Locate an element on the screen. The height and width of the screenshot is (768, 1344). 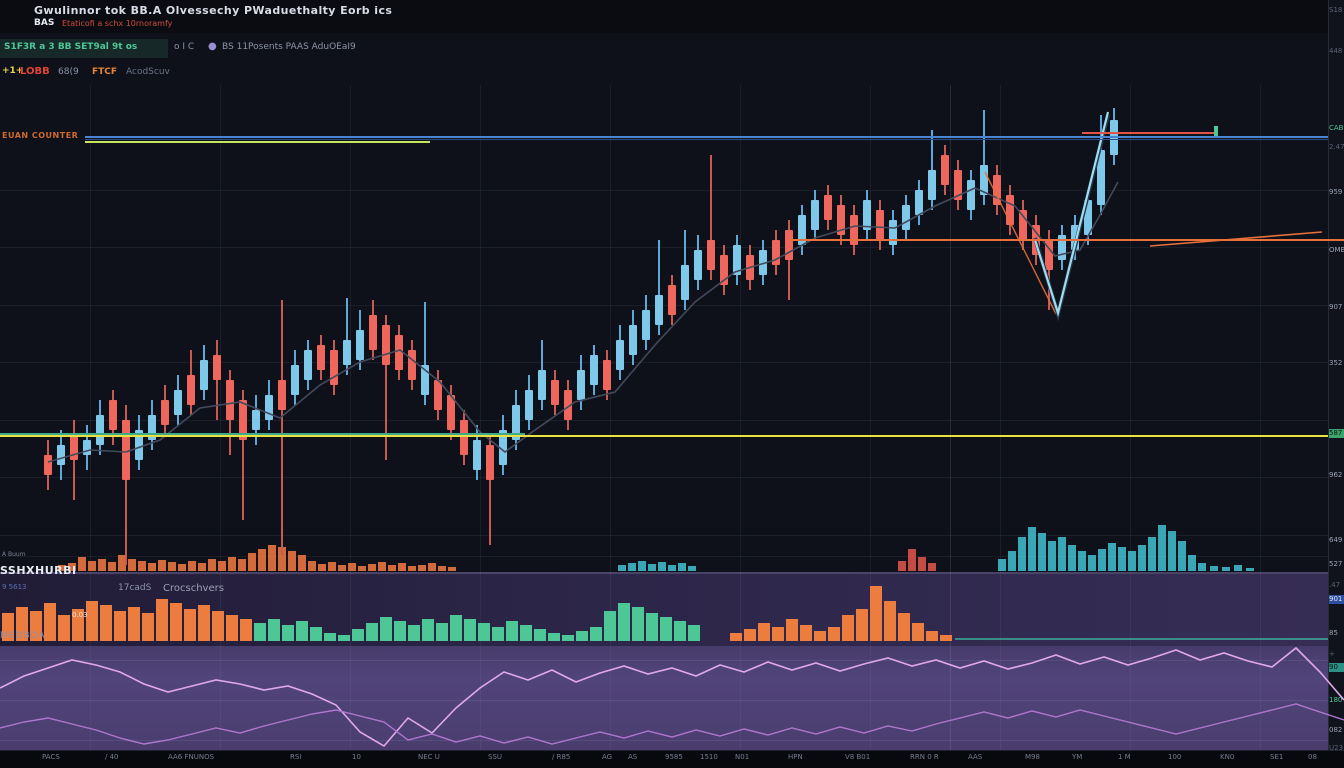
level-line-label: EUAN COUNTER is located at coordinates (40, 135).